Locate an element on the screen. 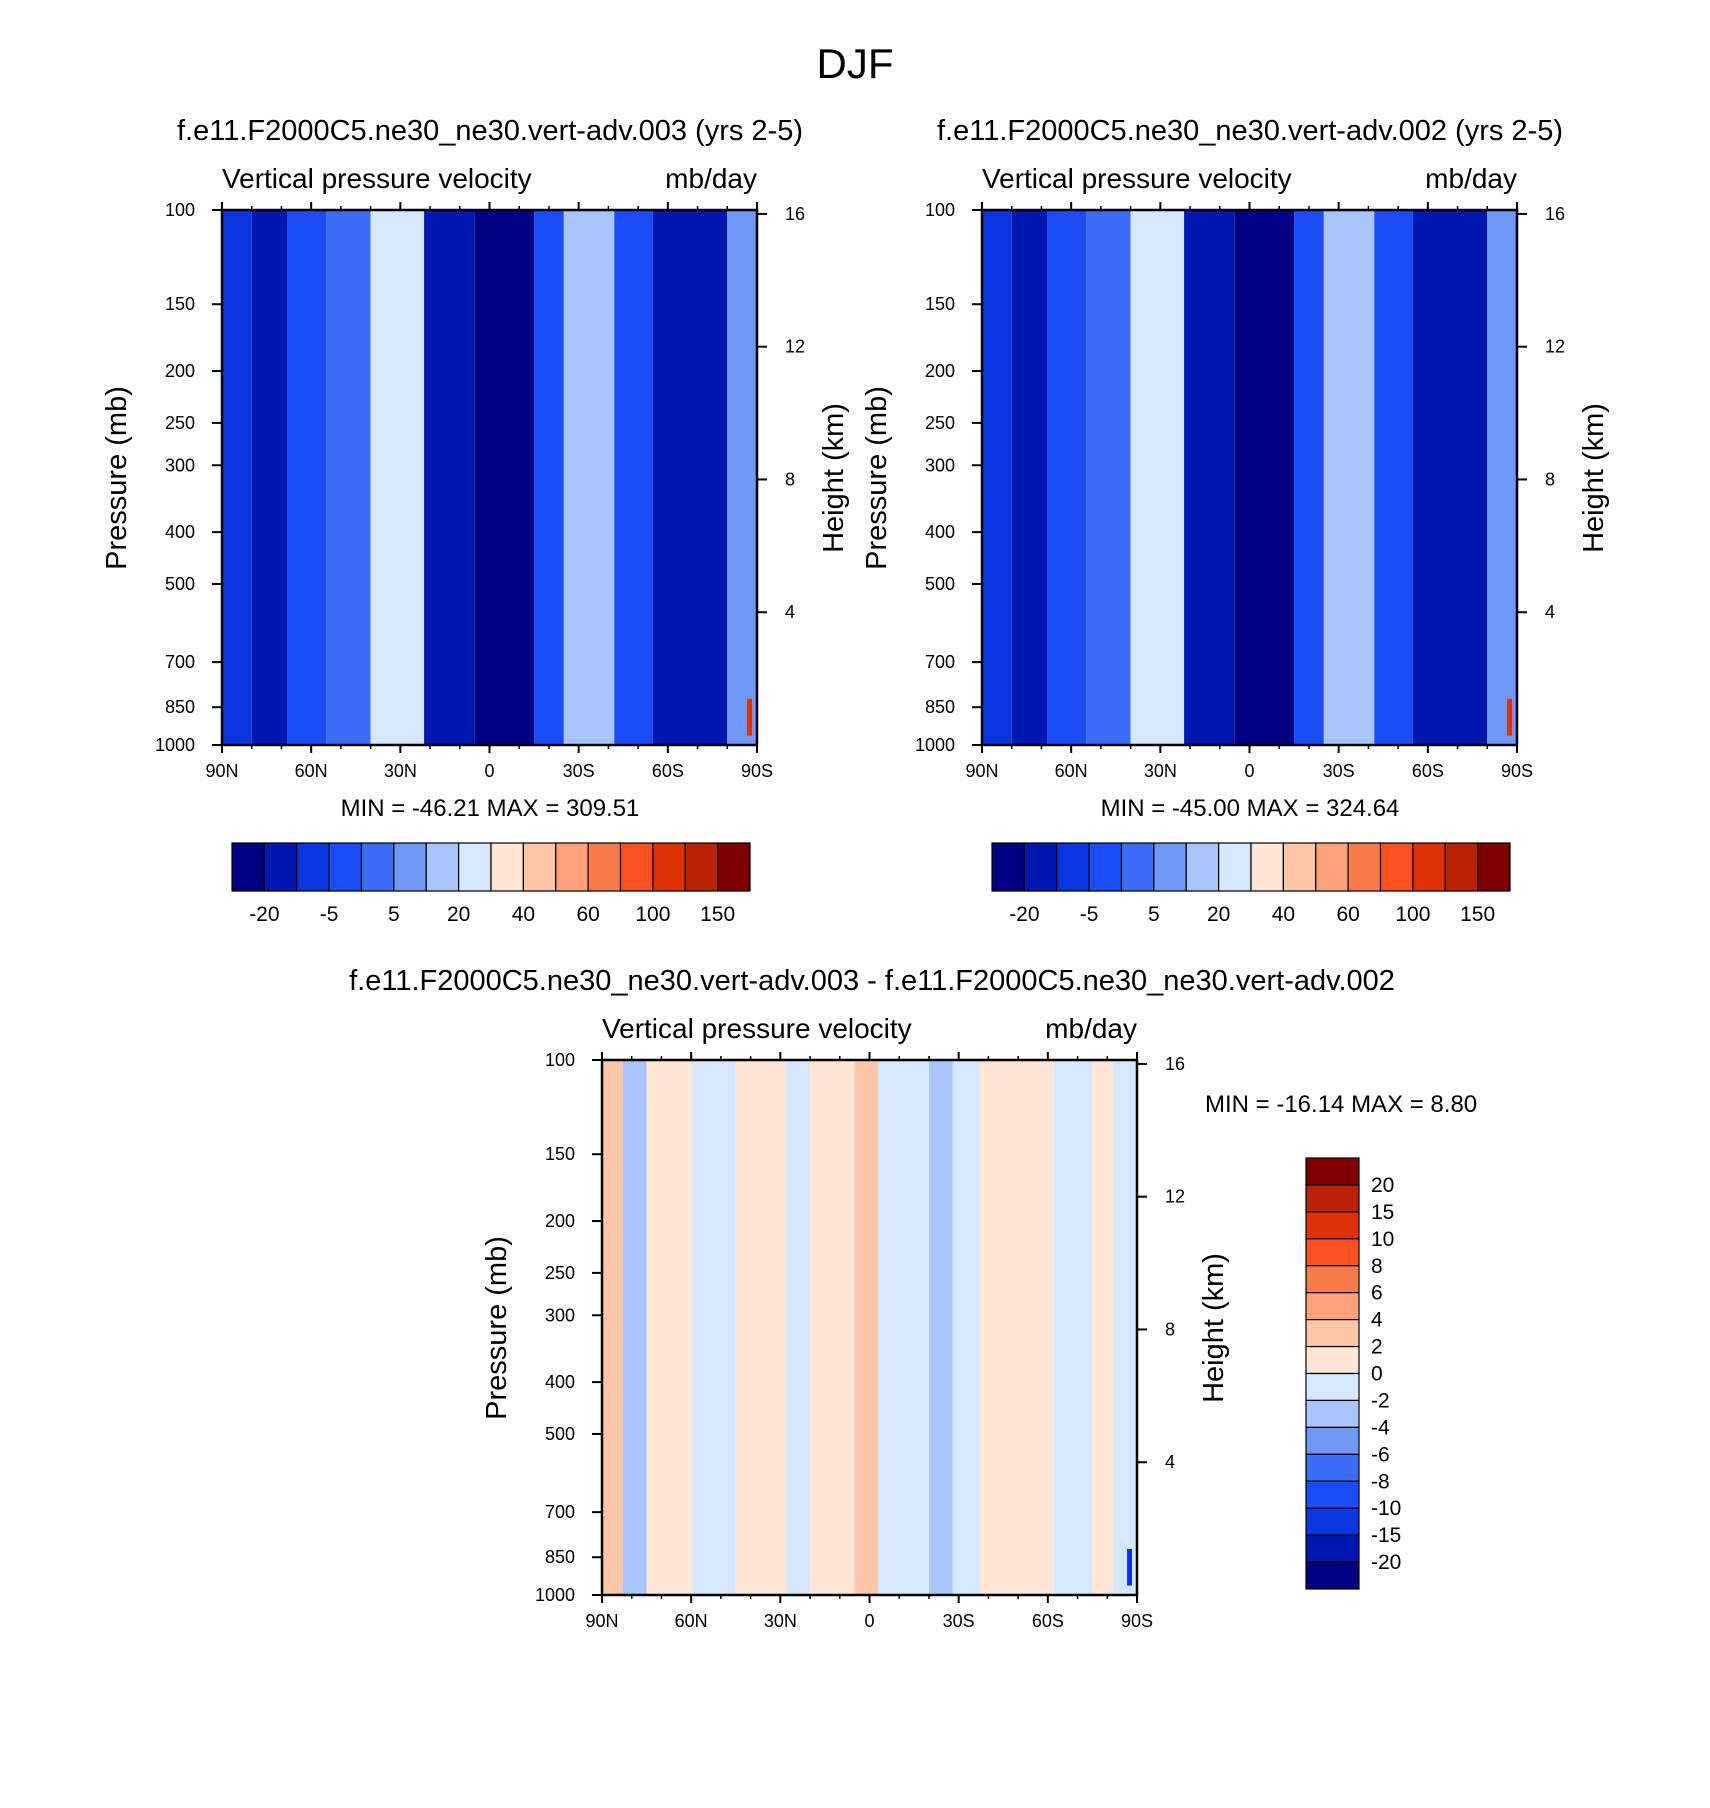 The height and width of the screenshot is (1808, 1710). panel-3-ylabel: Pressure (mb) is located at coordinates (497, 1328).